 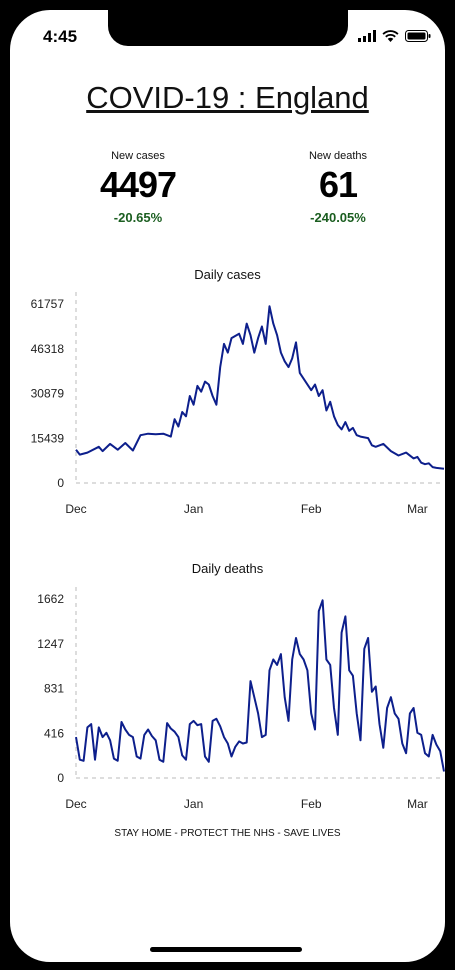 What do you see at coordinates (60, 483) in the screenshot?
I see `cases-y-tick-label: 0` at bounding box center [60, 483].